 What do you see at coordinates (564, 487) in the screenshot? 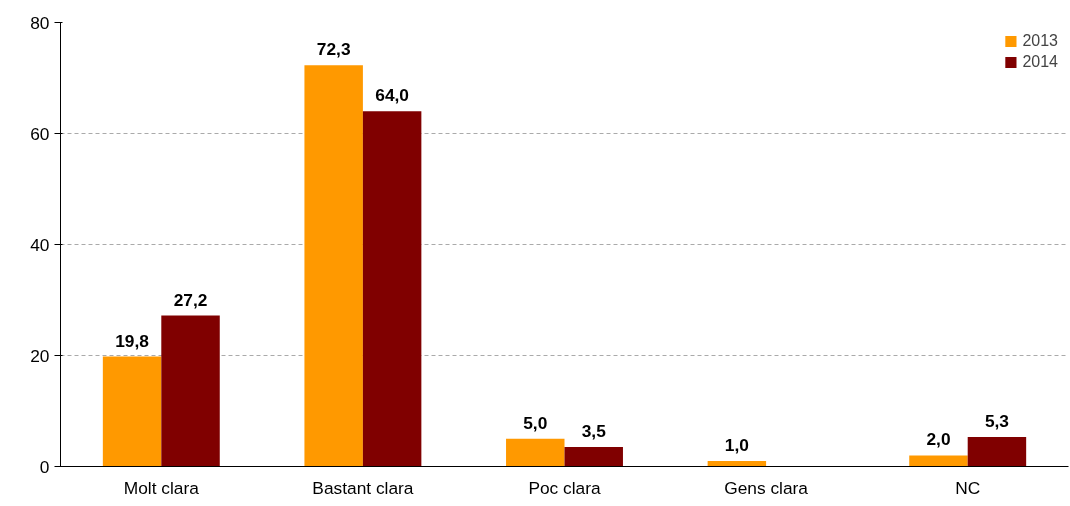
I see `x-tick-label: Poc clara` at bounding box center [564, 487].